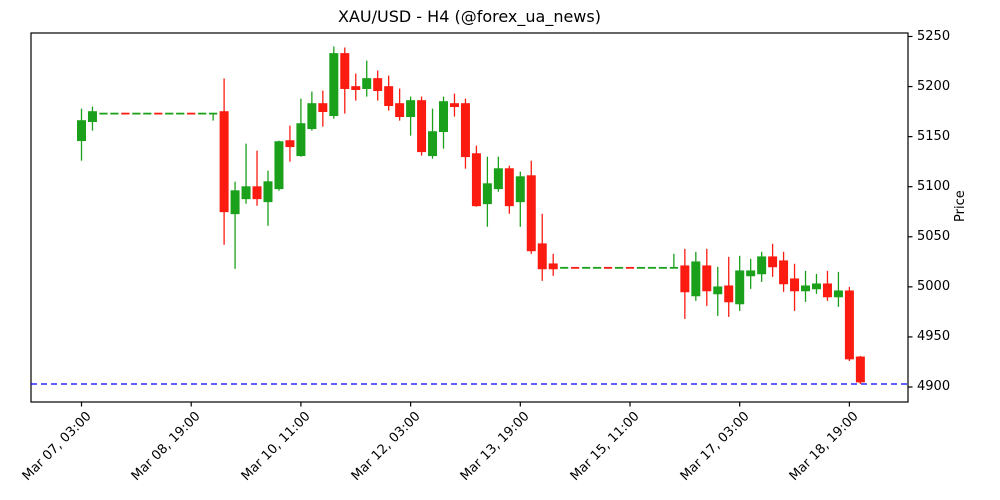 This screenshot has width=1000, height=500. I want to click on y-tick-label: 5000, so click(934, 286).